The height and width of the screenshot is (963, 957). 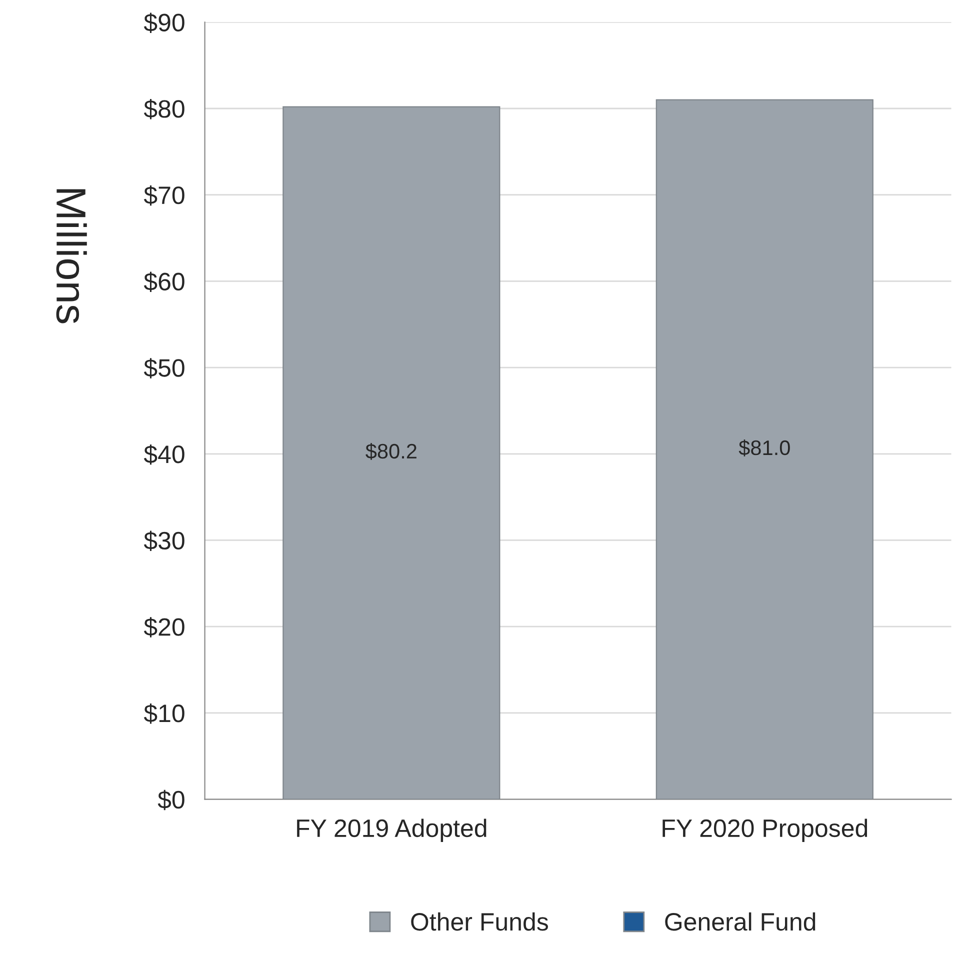 What do you see at coordinates (740, 921) in the screenshot?
I see `legend-label: General Fund` at bounding box center [740, 921].